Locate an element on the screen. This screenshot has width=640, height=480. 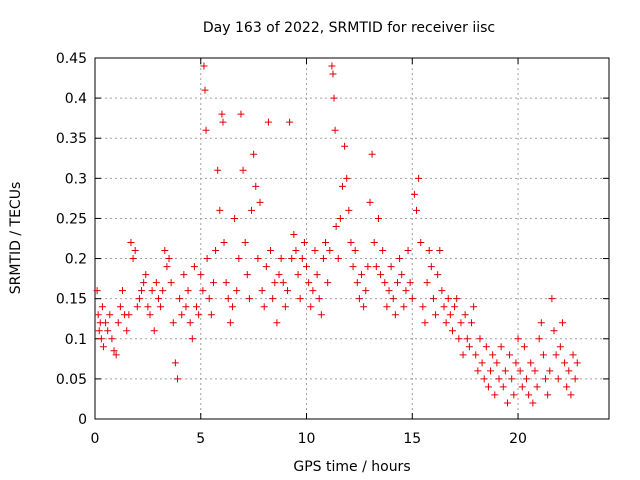
x-tick-label: 20 is located at coordinates (518, 439).